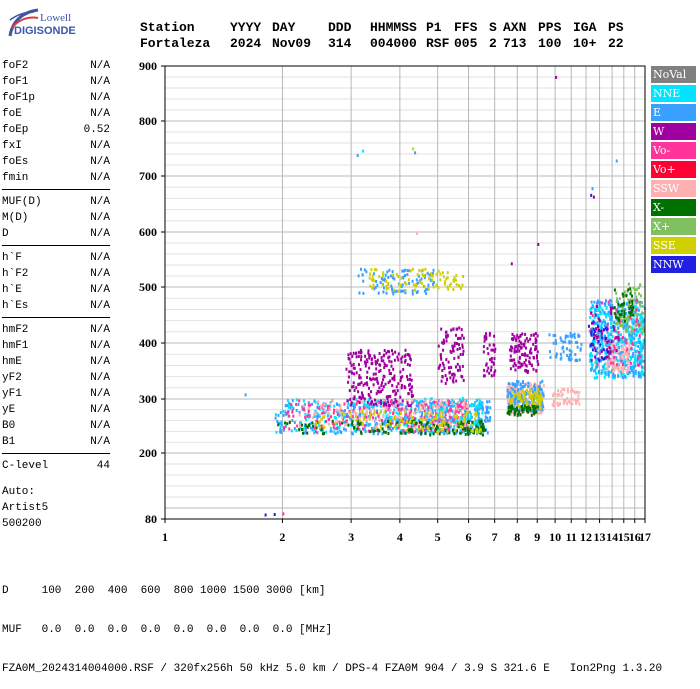  I want to click on x-tick-label: 5, so click(438, 537).